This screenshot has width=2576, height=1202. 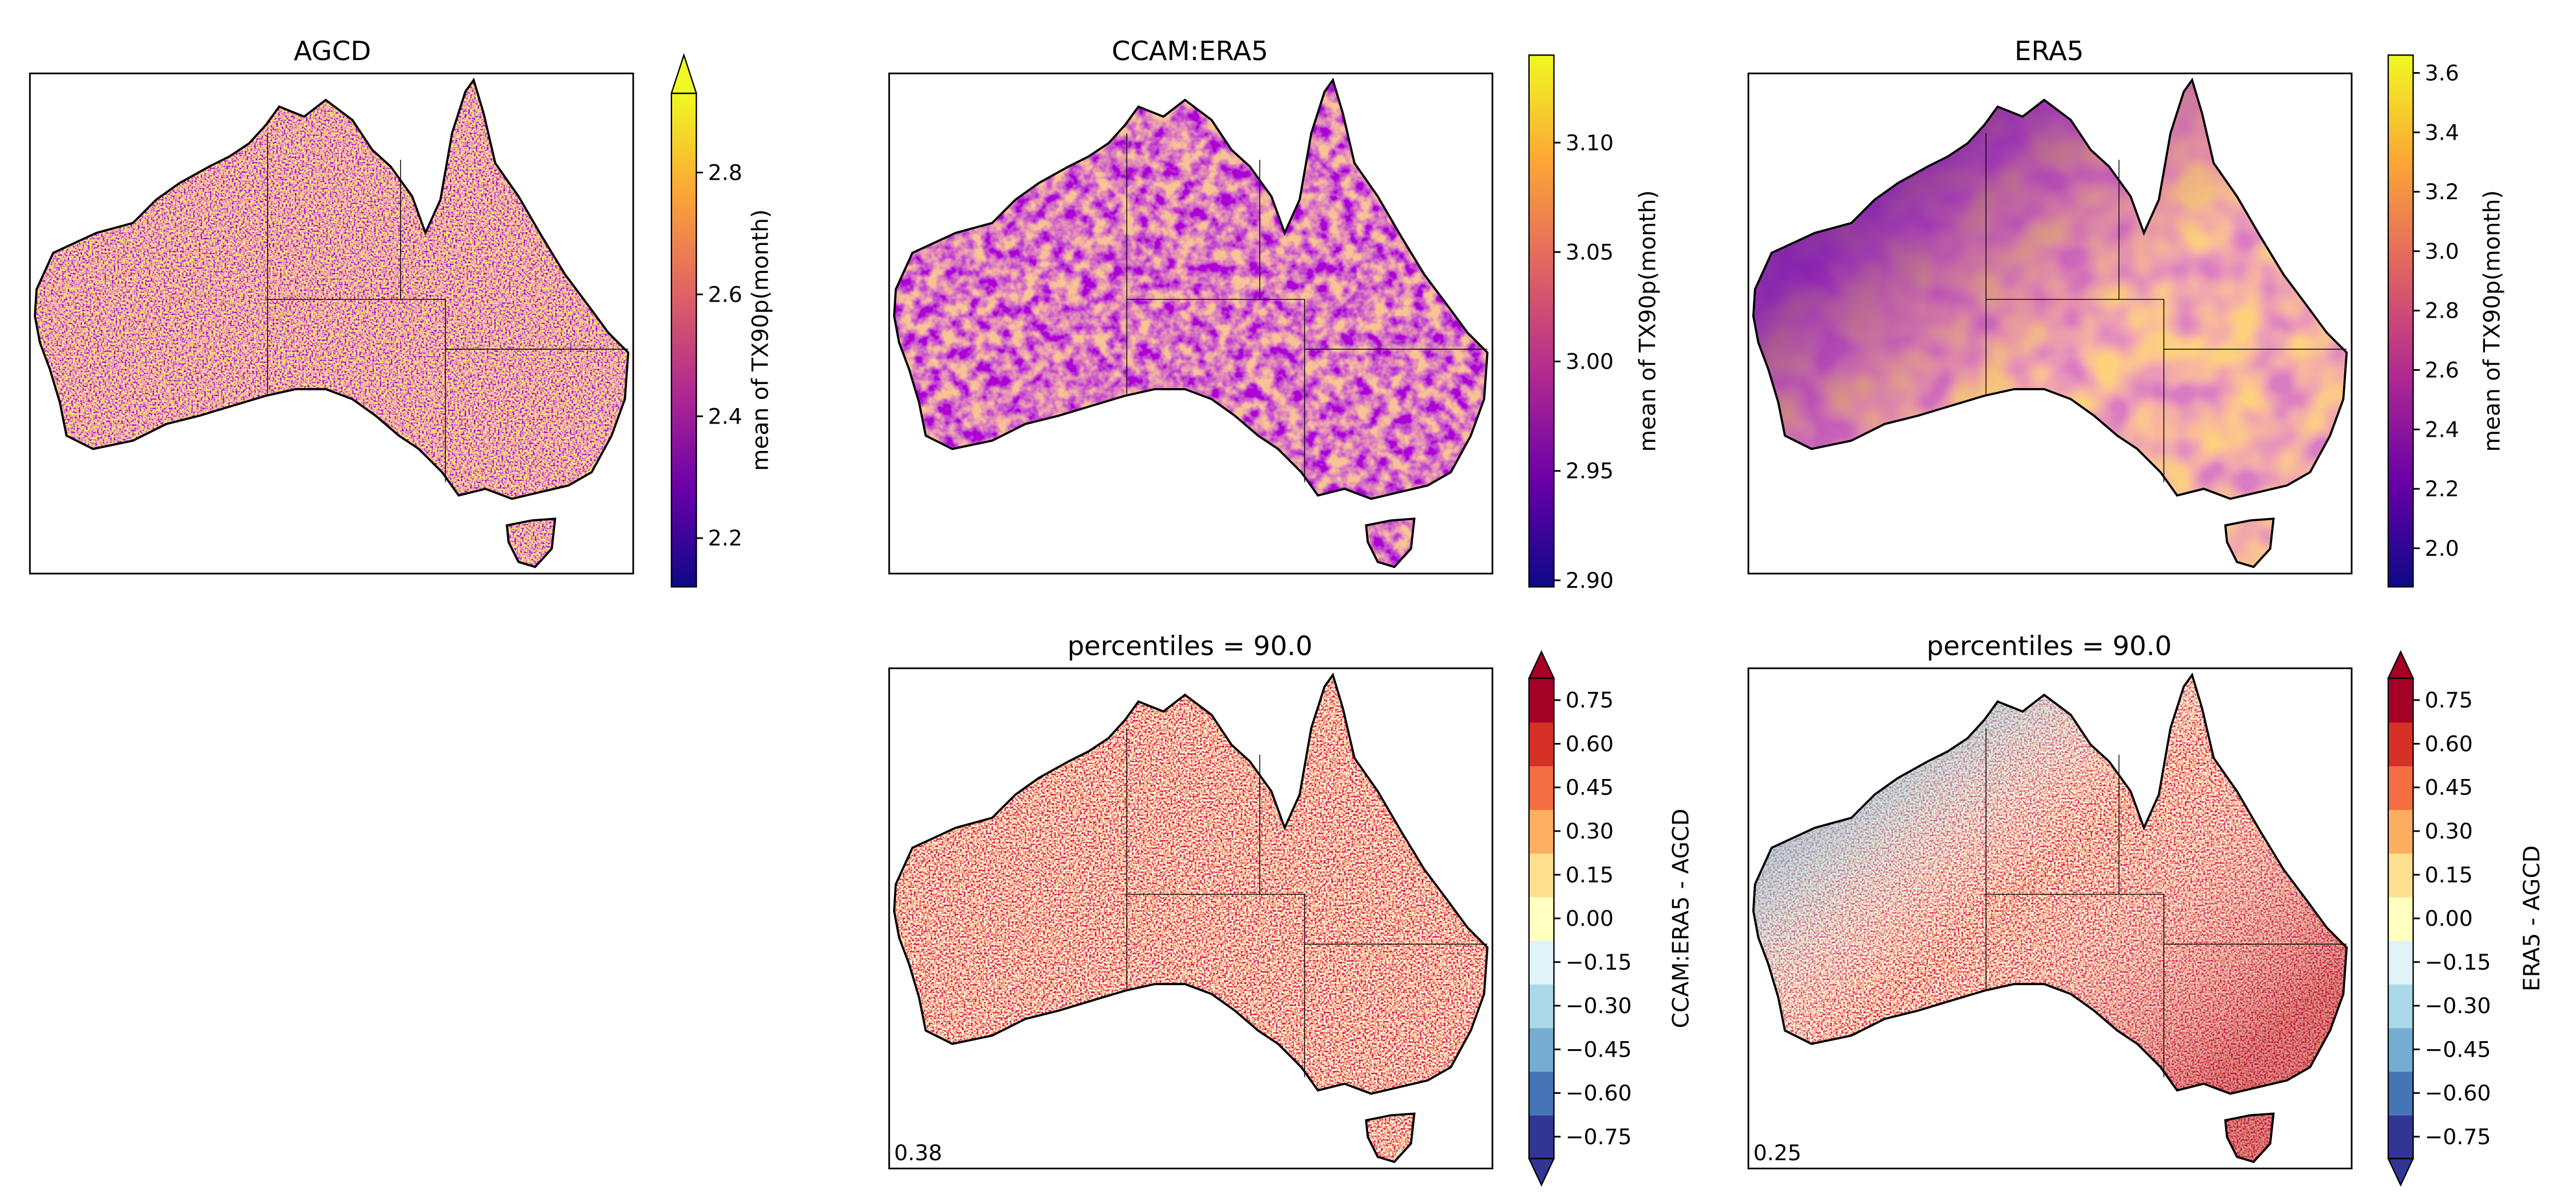 I want to click on panel-ccam-minus-agcd: percentiles = 90.0 0.38, so click(x=1191, y=899).